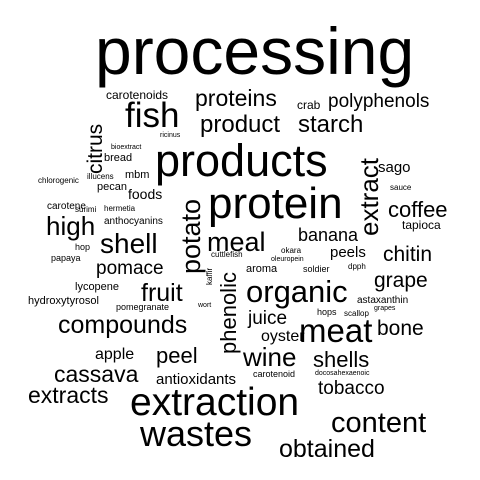  Describe the element at coordinates (297, 291) in the screenshot. I see `word-organic: organic` at that location.